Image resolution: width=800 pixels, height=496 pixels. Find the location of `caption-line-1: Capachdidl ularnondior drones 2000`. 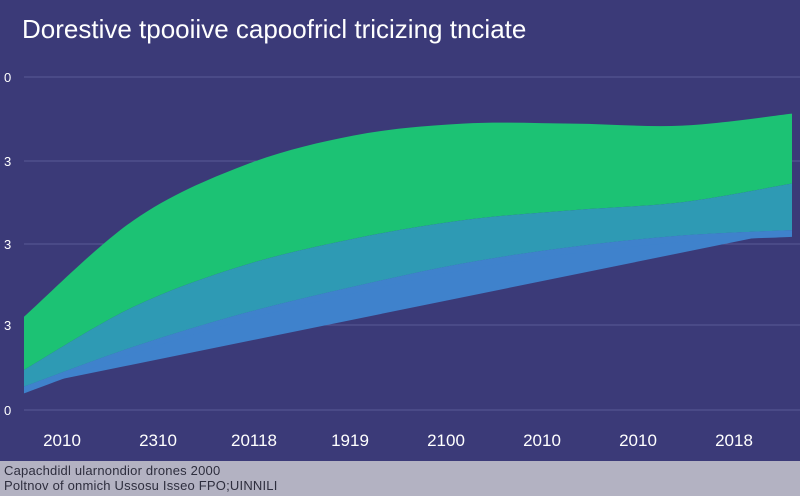

caption-line-1: Capachdidl ularnondior drones 2000 is located at coordinates (112, 470).